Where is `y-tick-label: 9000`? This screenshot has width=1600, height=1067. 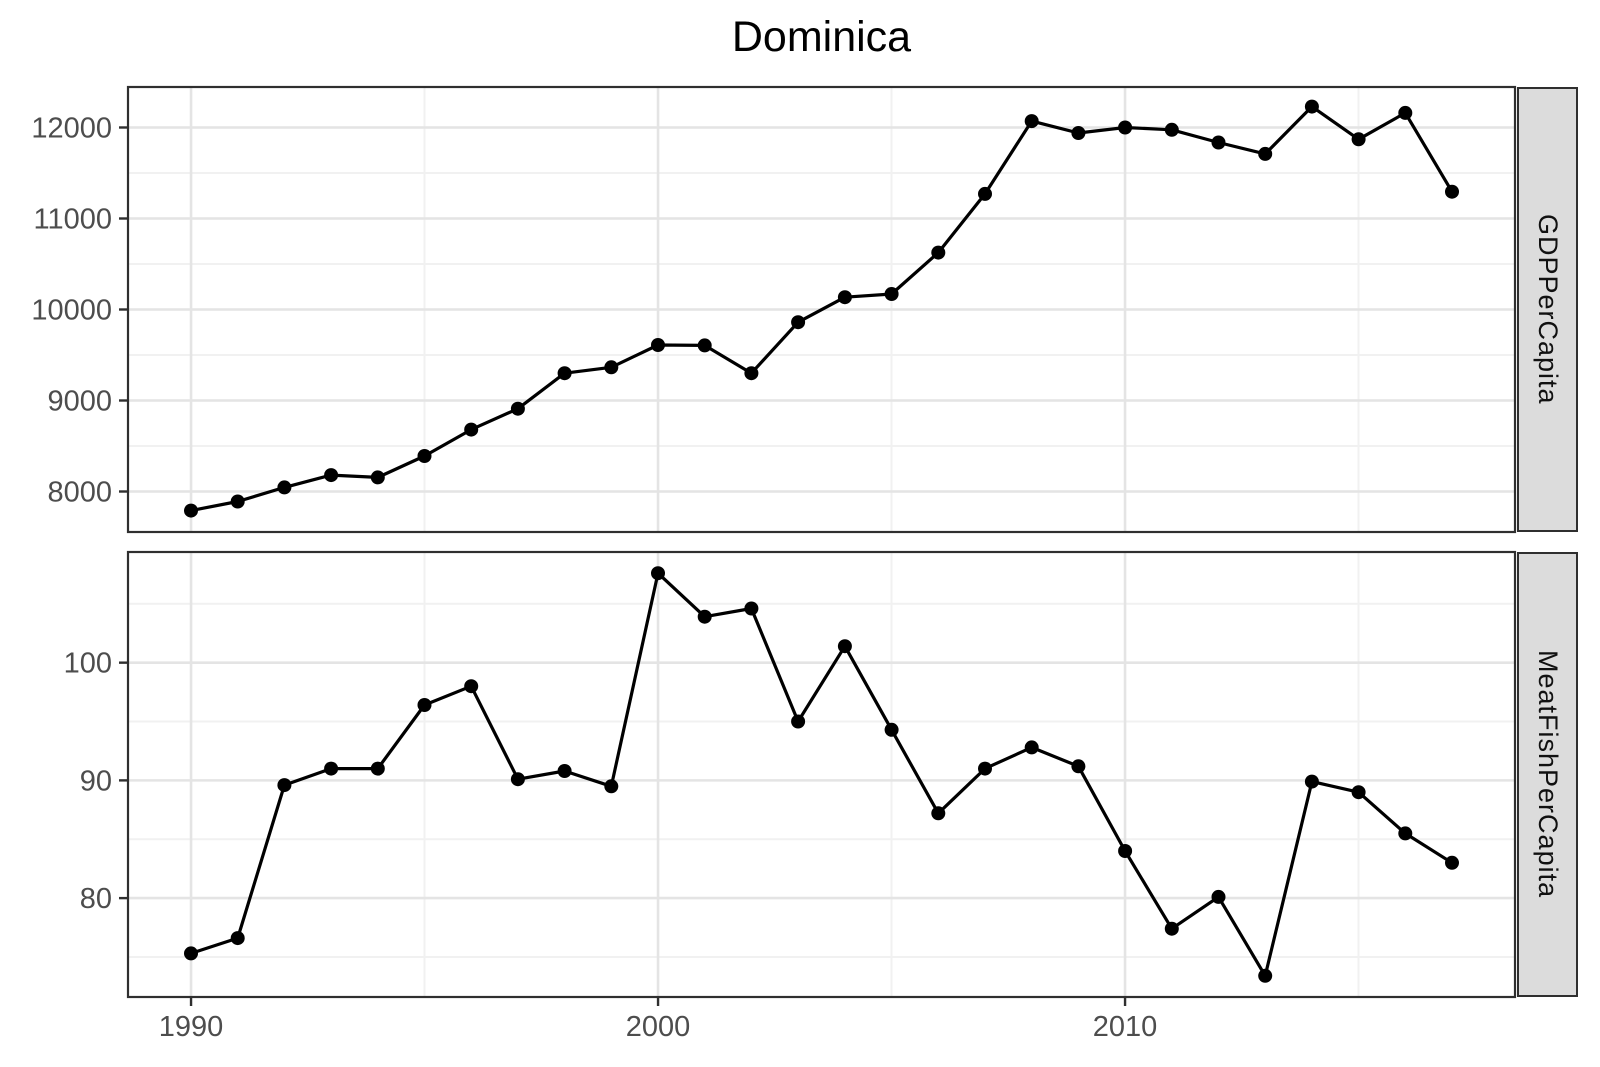
y-tick-label: 9000 is located at coordinates (79, 402).